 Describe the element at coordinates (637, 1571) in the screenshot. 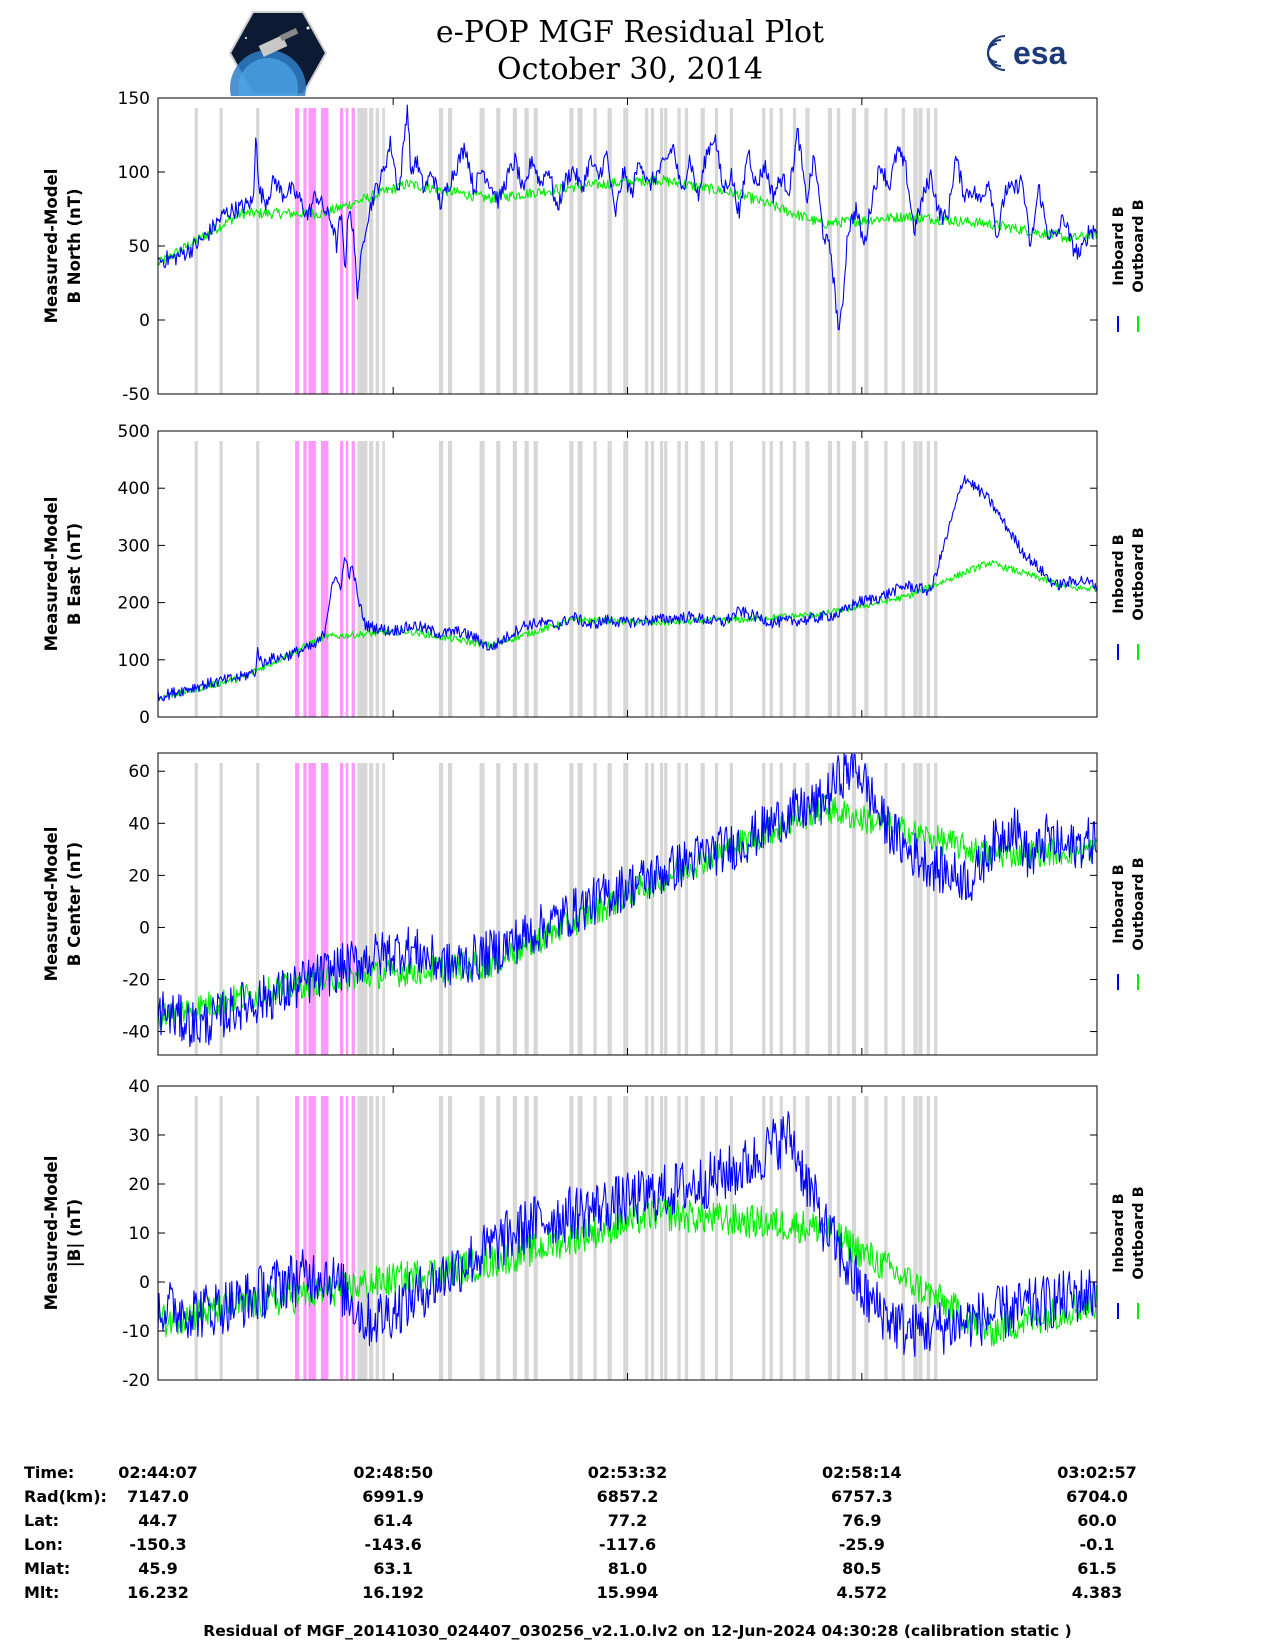

I see `footer-row-mlat: Mlat:` at that location.